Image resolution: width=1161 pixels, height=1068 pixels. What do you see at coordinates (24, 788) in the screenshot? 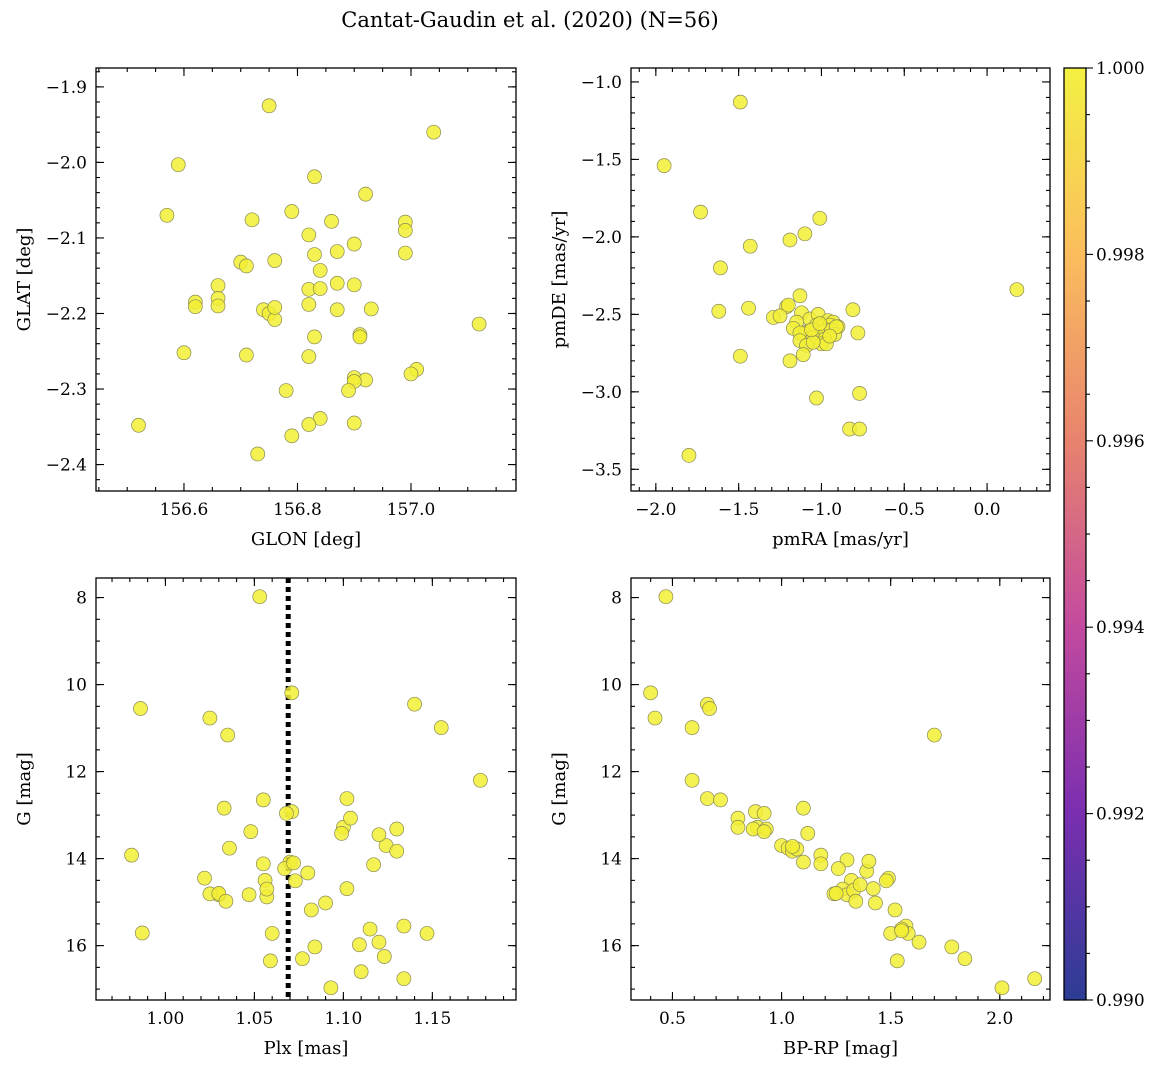
I see `y-axis-label: G [mag]` at bounding box center [24, 788].